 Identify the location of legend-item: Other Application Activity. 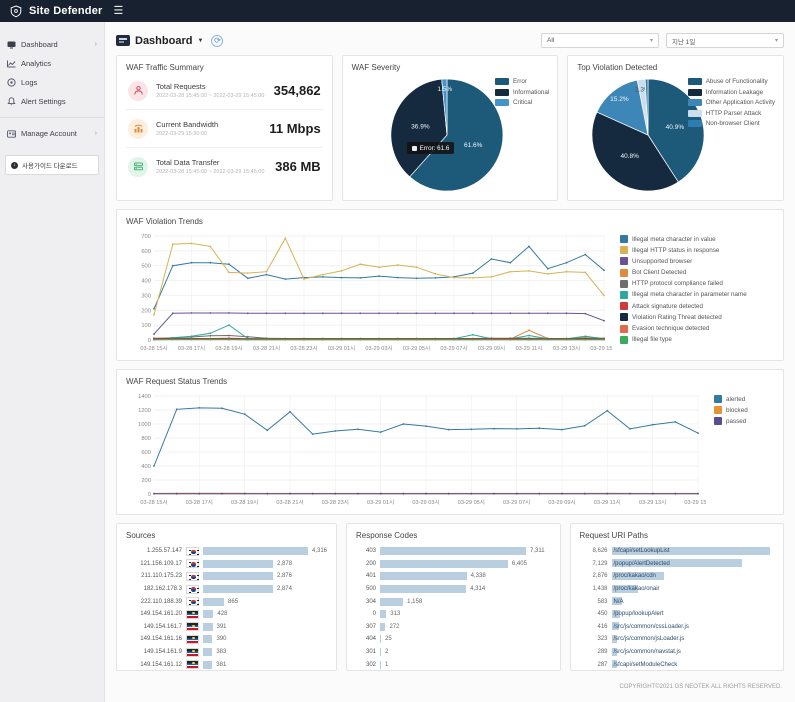
(731, 102).